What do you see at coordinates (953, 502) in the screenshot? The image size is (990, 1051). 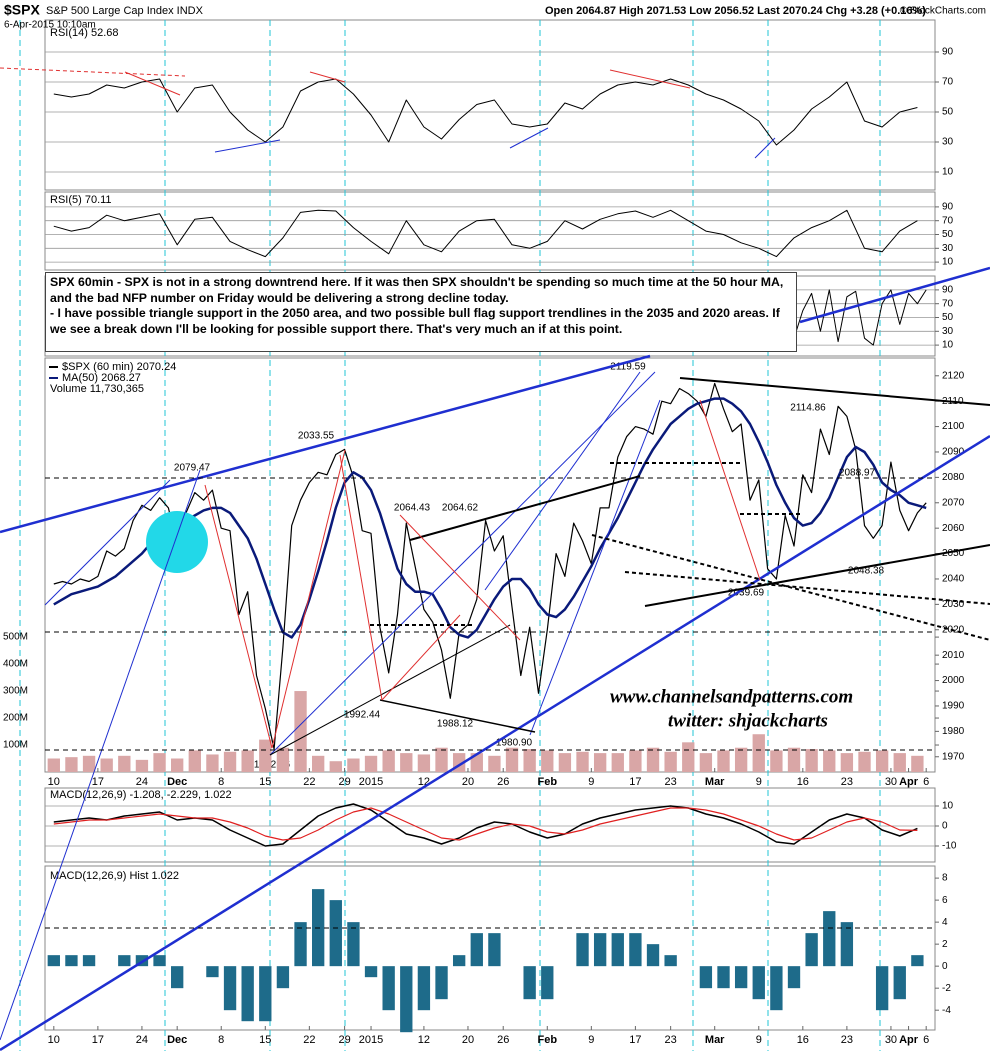 I see `y-tick-label: 2070` at bounding box center [953, 502].